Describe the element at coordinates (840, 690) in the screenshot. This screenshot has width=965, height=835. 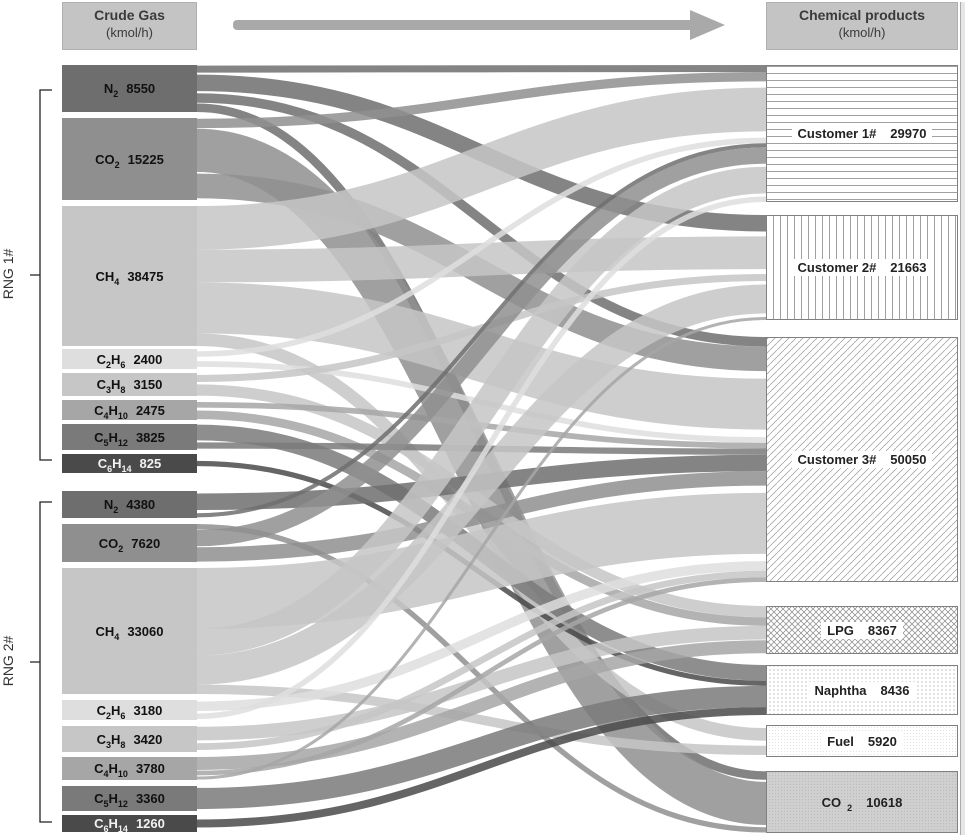
I see `target-name: Naphtha` at that location.